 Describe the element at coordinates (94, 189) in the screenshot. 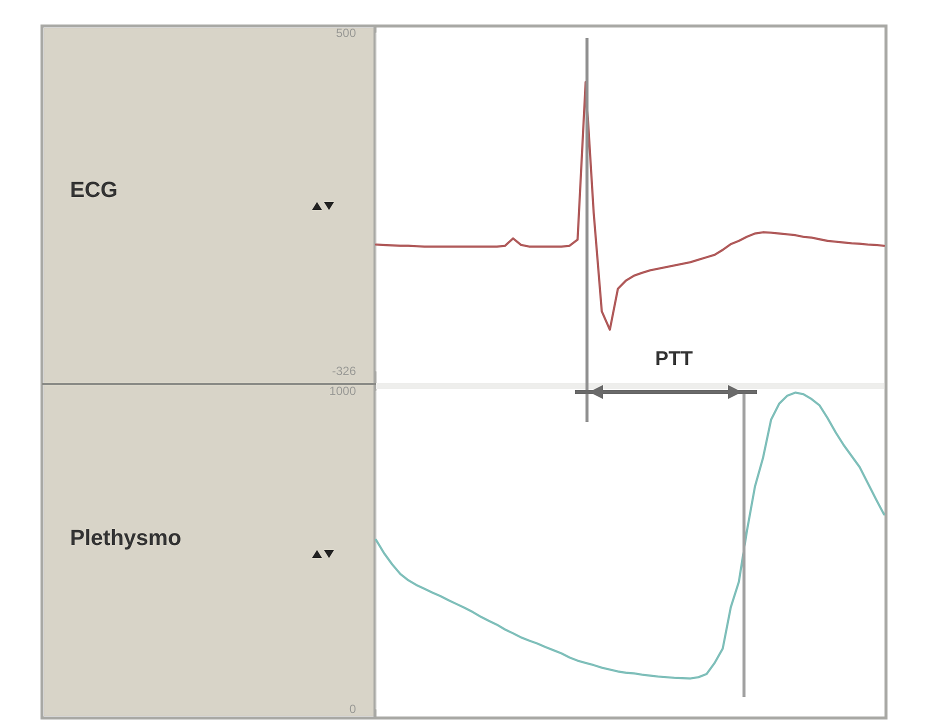

I see `y-axis-title: ECG` at that location.